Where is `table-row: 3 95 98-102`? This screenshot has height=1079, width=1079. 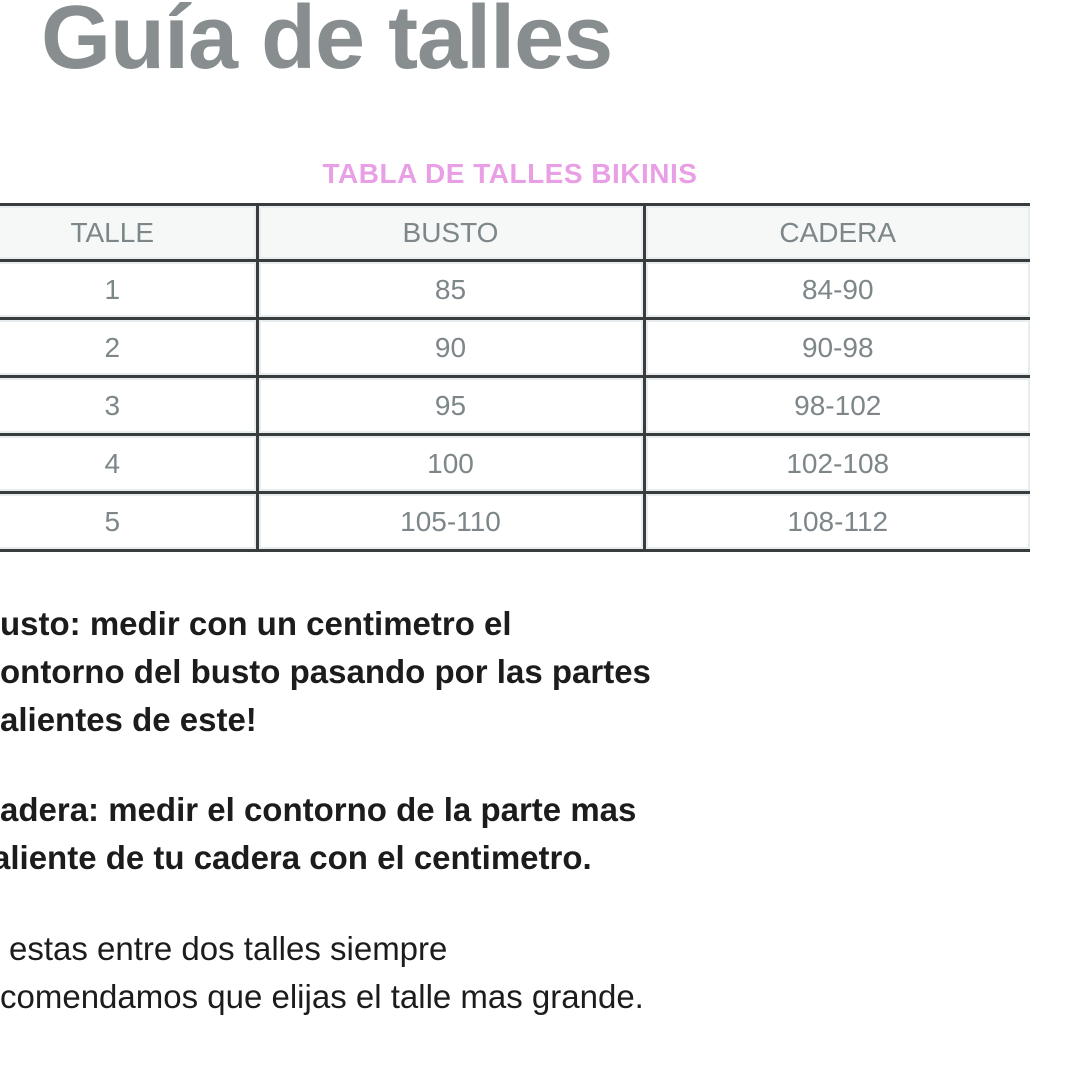
table-row: 3 95 98-102 is located at coordinates (515, 405).